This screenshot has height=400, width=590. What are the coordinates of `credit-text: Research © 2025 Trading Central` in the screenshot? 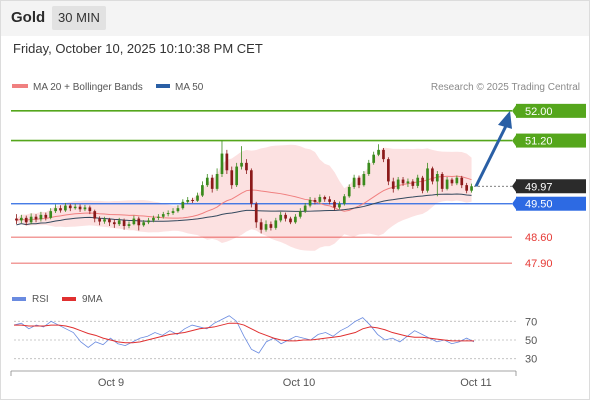 It's located at (505, 87).